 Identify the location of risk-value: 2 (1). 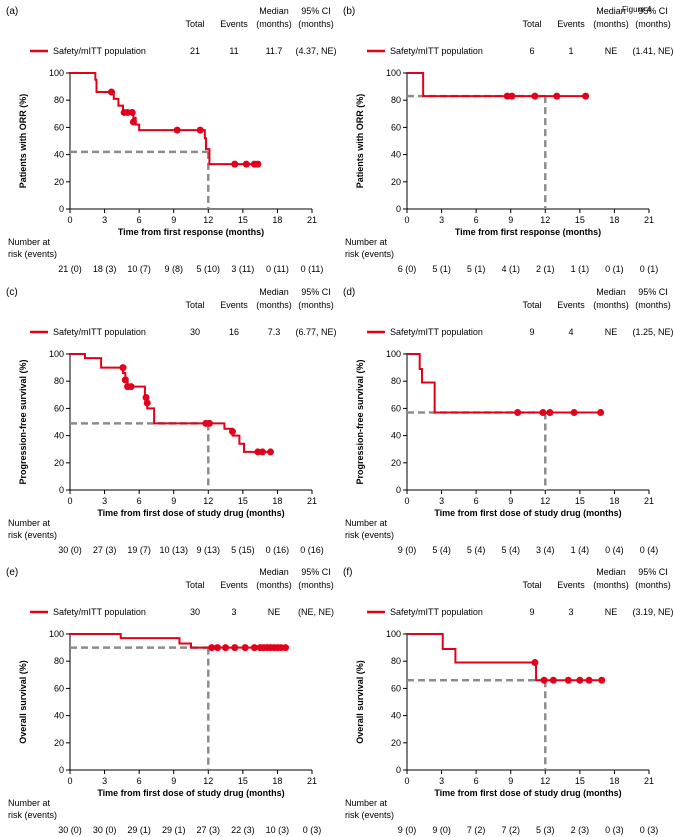
(545, 269).